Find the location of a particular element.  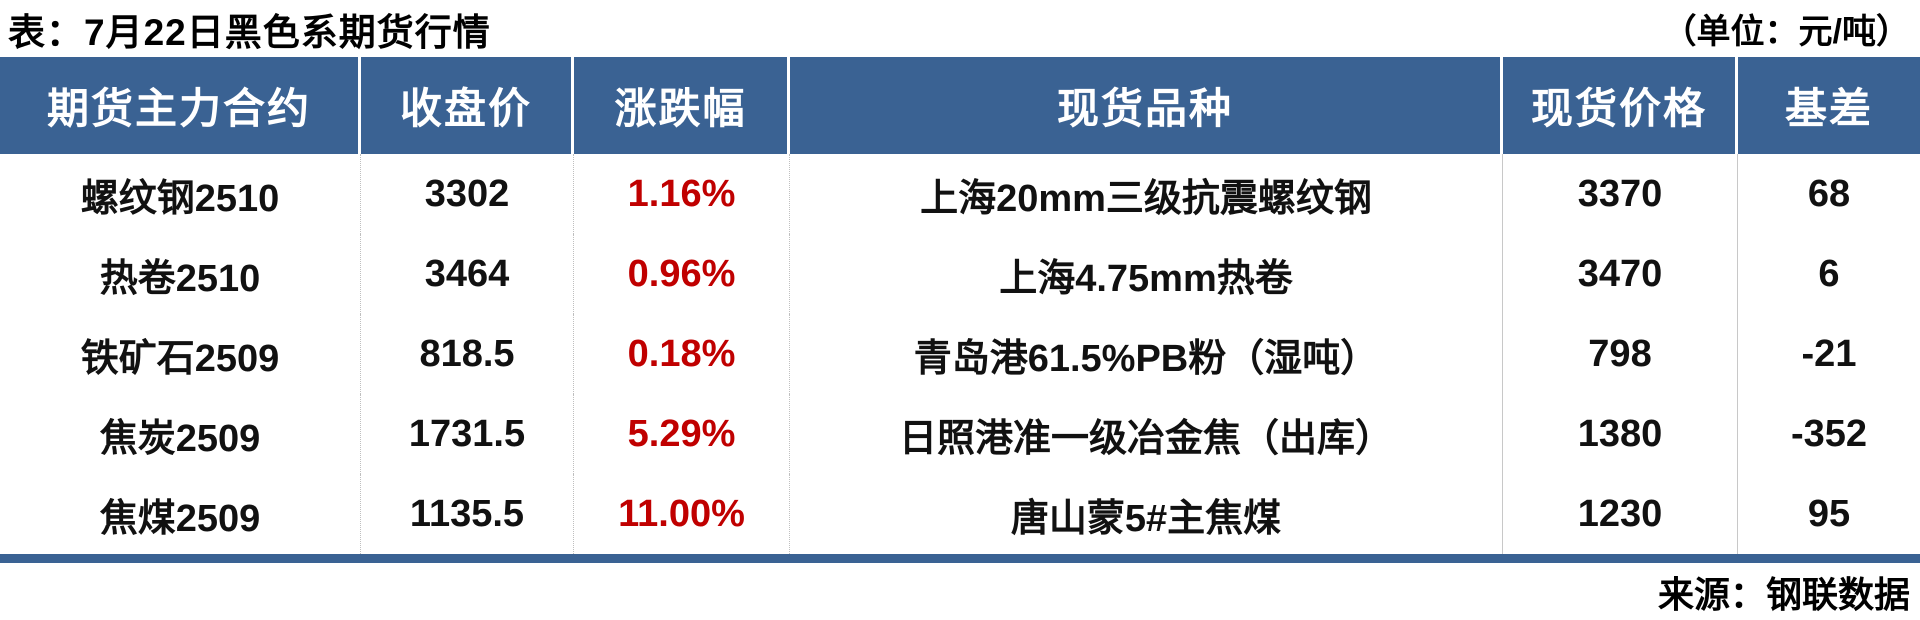

cell-basis: -21 is located at coordinates (1829, 353).